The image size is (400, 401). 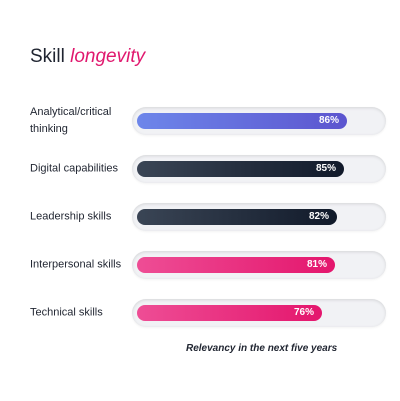 I want to click on bar-row-digital-capabilities: Digital capabilities 85%, so click(x=200, y=169).